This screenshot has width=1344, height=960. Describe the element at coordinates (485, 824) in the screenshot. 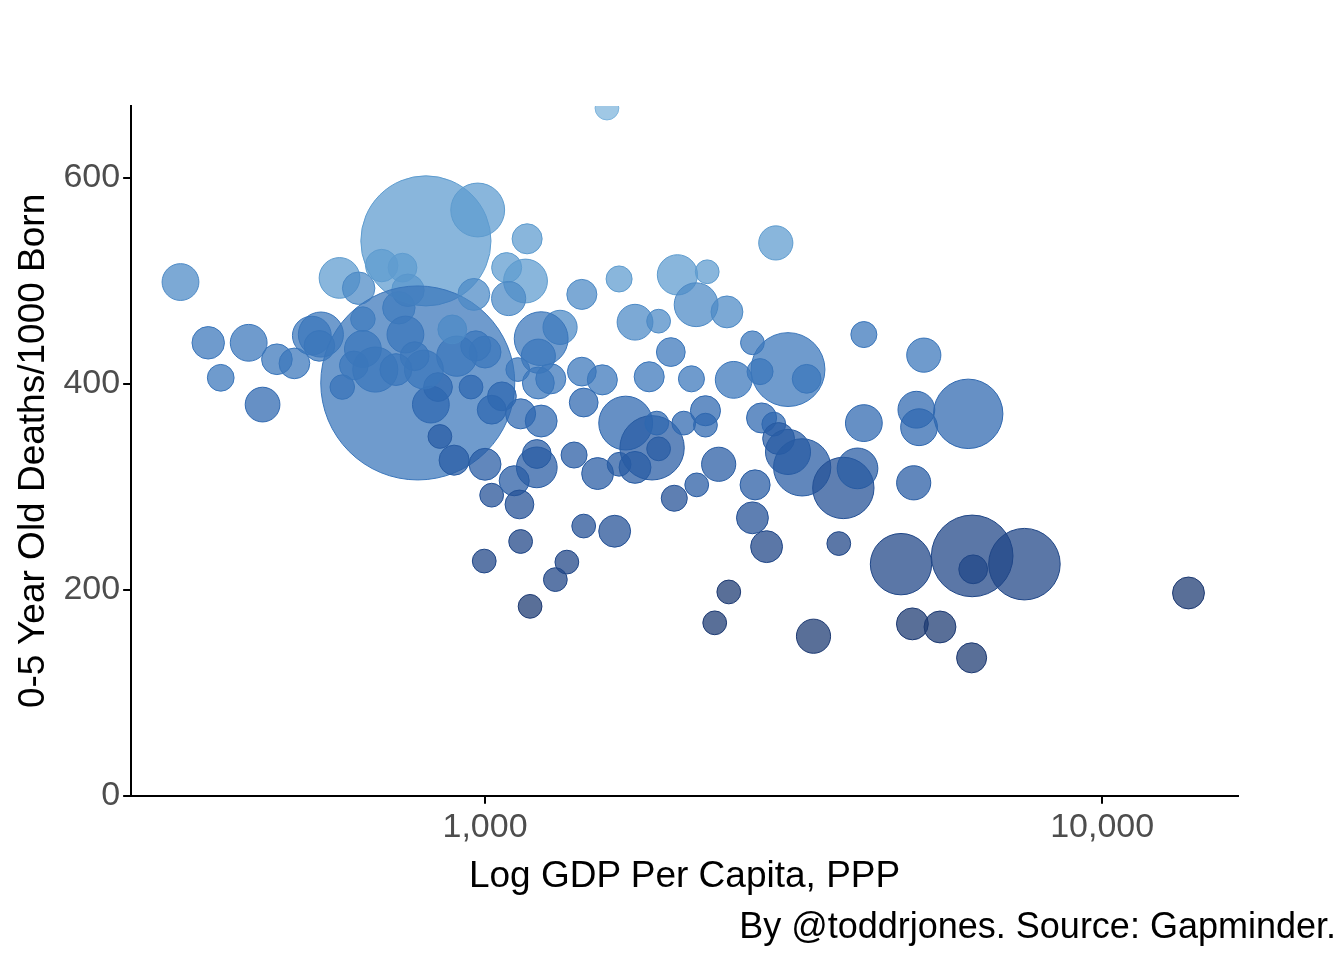

I see `x-tick-label: 1,000` at that location.